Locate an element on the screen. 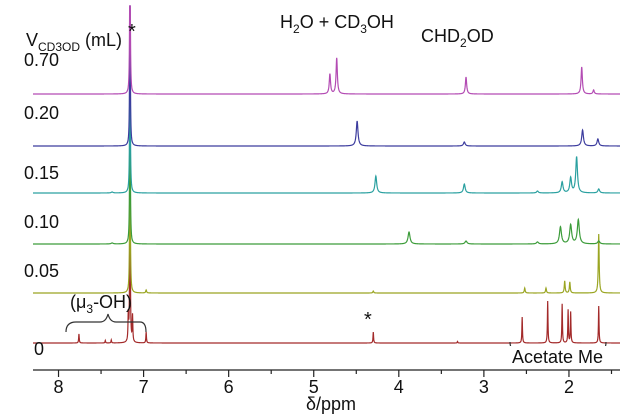 This screenshot has width=621, height=416. x-tick-label-5: 5 is located at coordinates (314, 387).